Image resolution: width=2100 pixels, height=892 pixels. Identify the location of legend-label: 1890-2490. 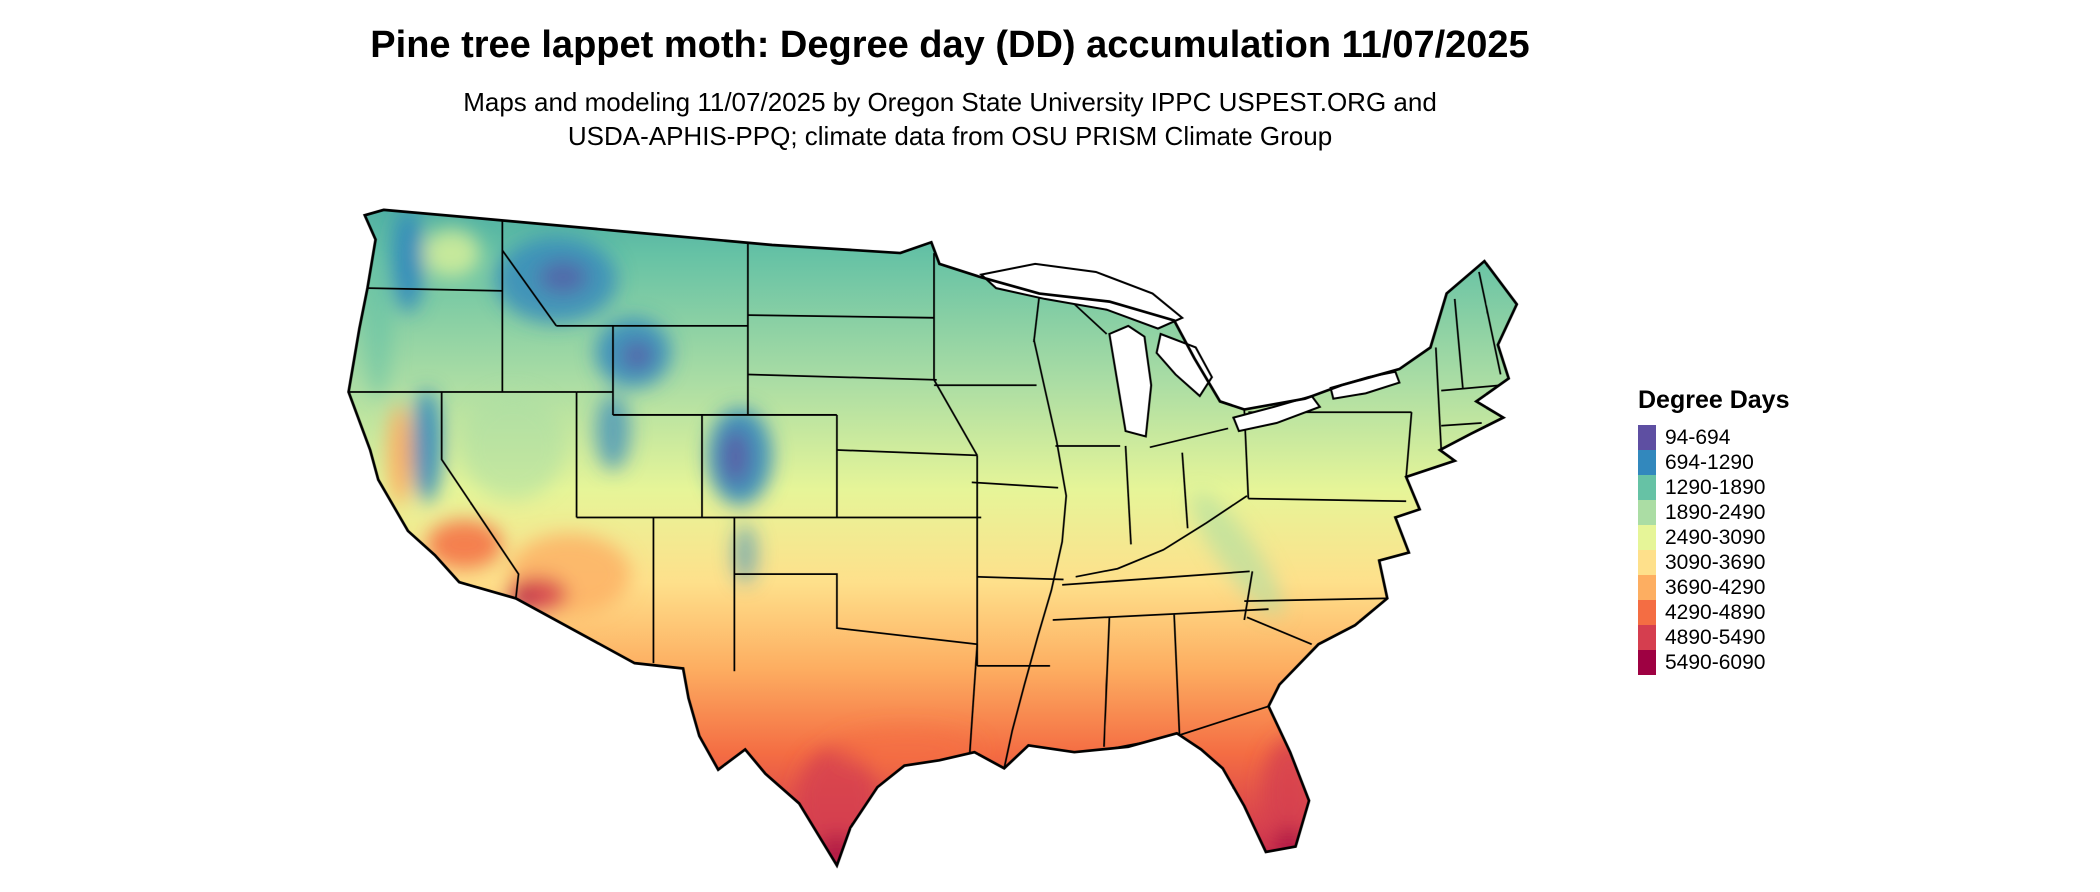
(1715, 512).